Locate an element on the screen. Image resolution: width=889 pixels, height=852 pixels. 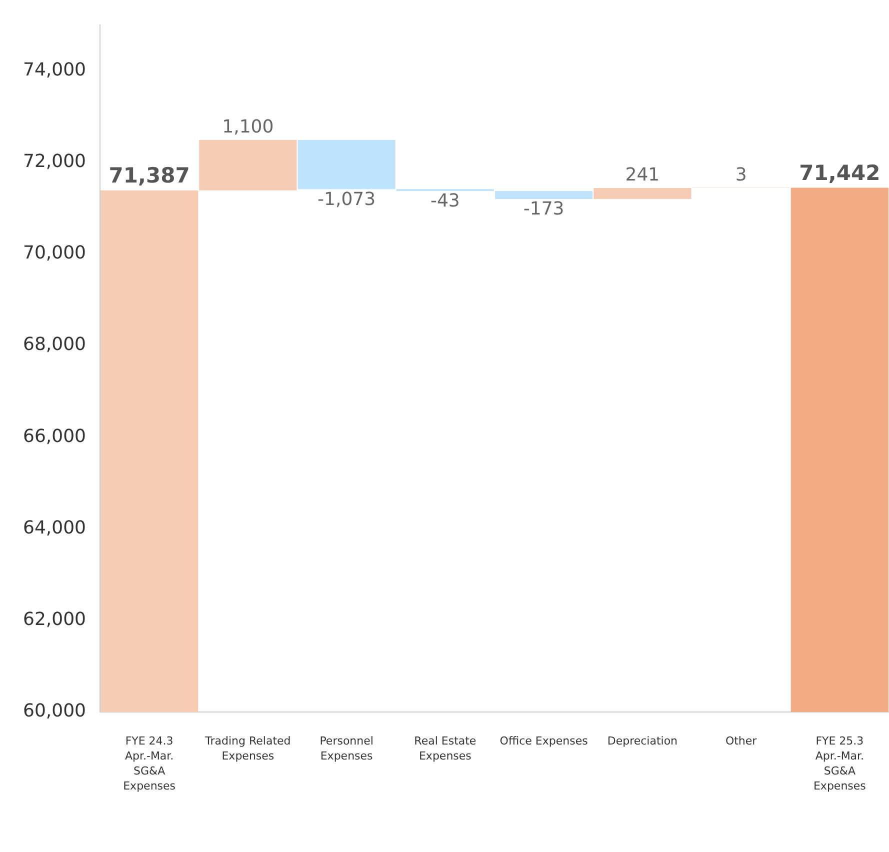
y-tick-label: 60,000 is located at coordinates (54, 711).